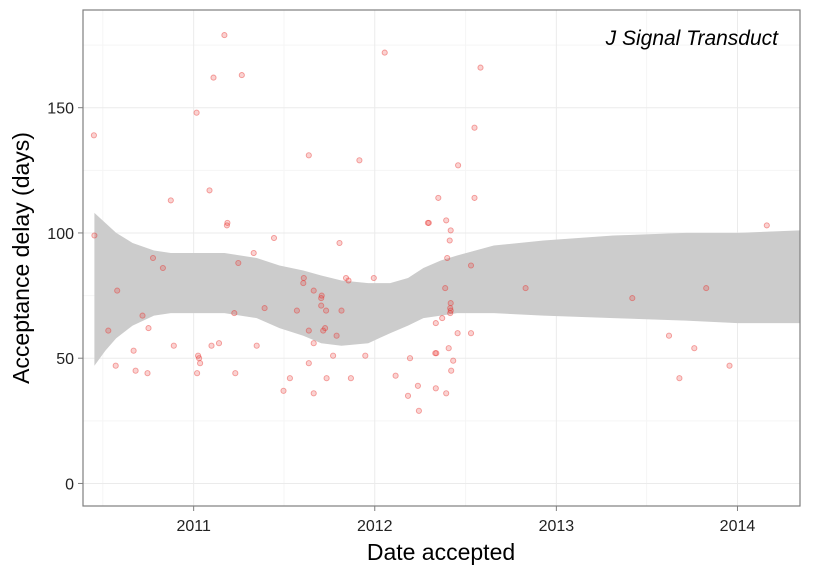 This screenshot has height=570, width=825. I want to click on y-tick-label: 100, so click(60, 234).